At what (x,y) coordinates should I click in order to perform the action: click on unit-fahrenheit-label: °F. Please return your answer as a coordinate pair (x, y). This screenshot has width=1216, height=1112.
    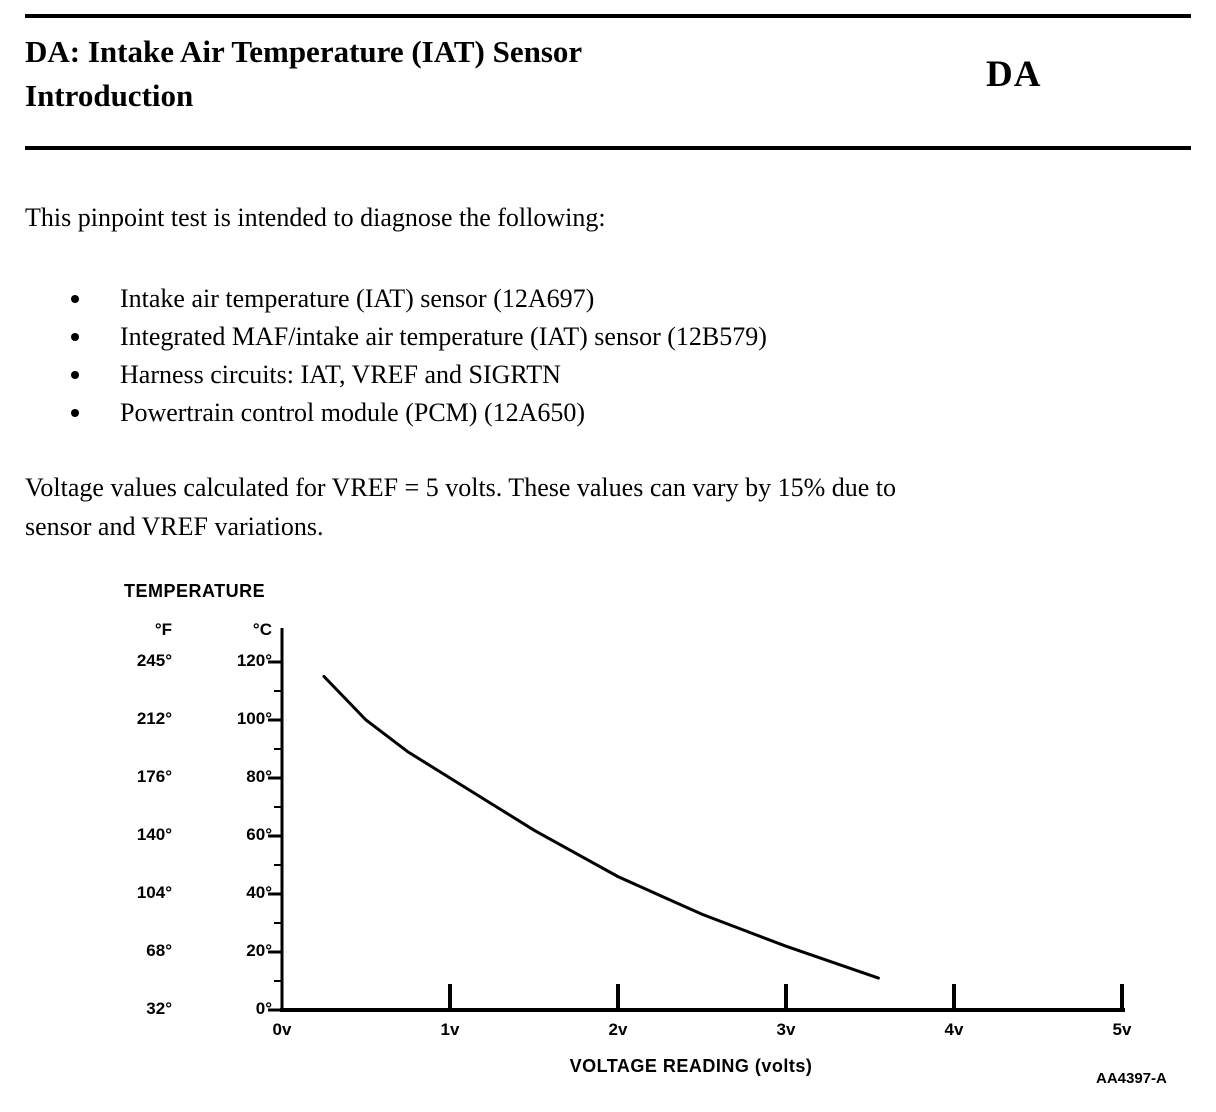
    Looking at the image, I should click on (163, 629).